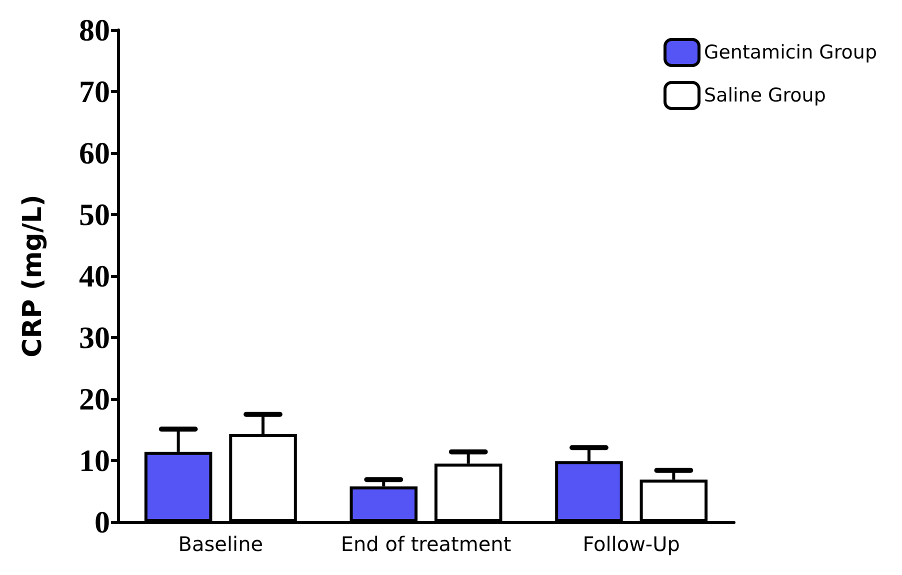  What do you see at coordinates (102, 522) in the screenshot?
I see `y-tick-label: 0` at bounding box center [102, 522].